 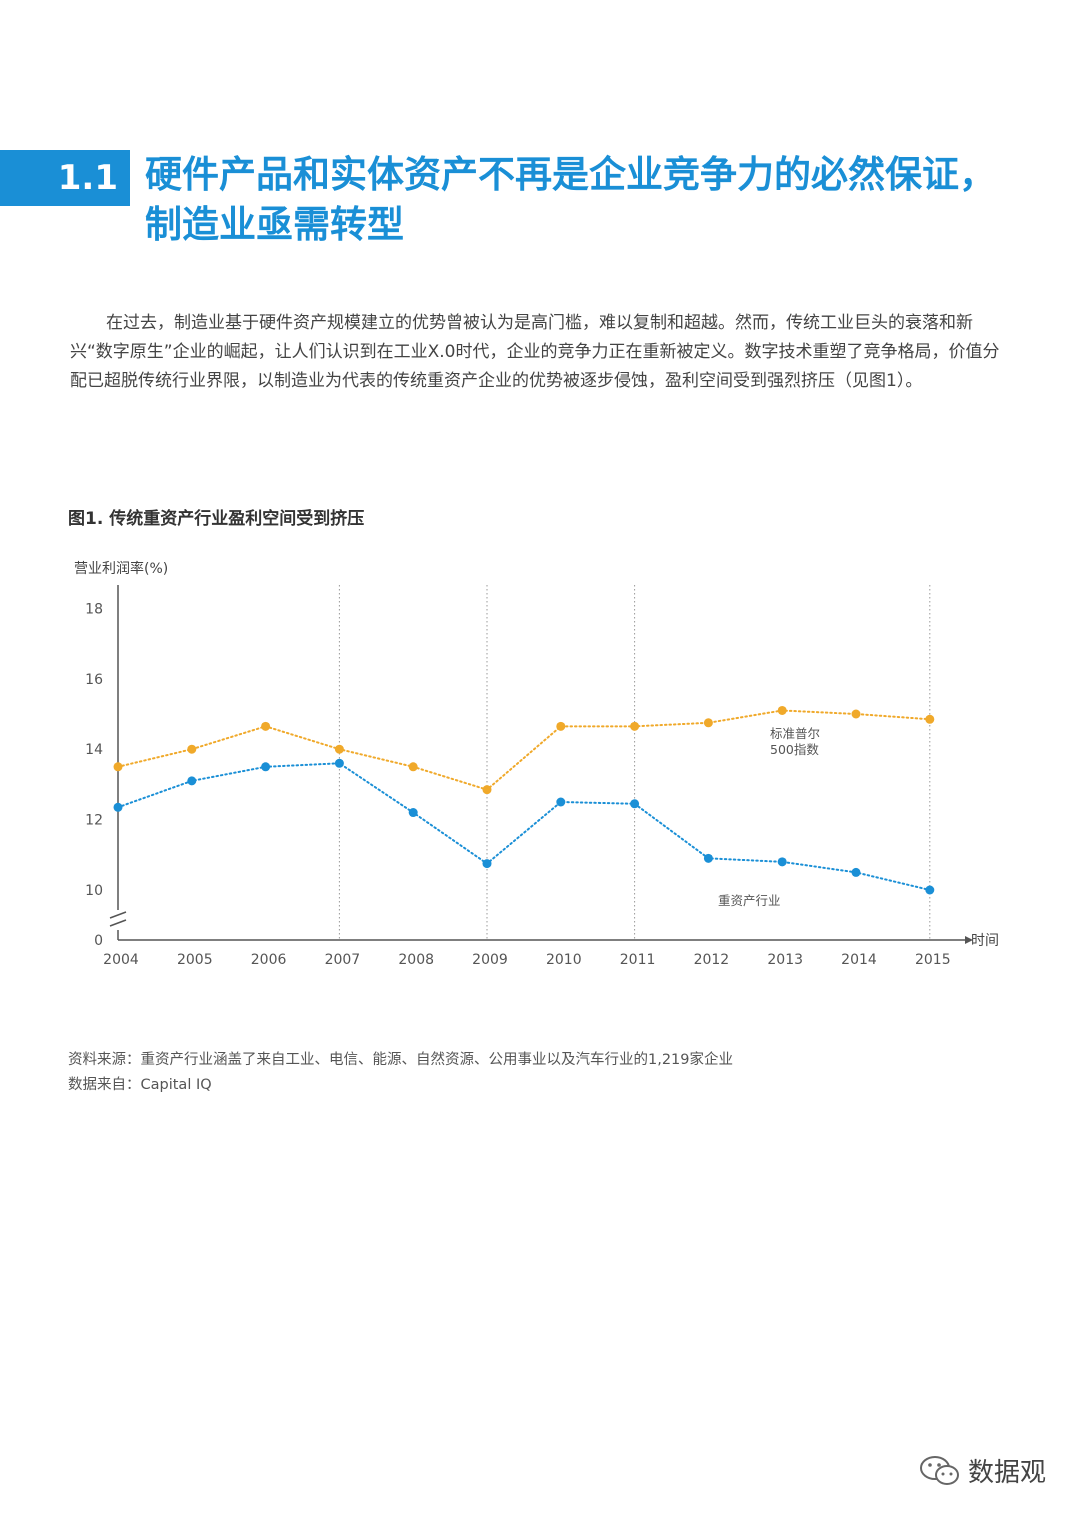 What do you see at coordinates (118, 767) in the screenshot?
I see `point-0-2004` at bounding box center [118, 767].